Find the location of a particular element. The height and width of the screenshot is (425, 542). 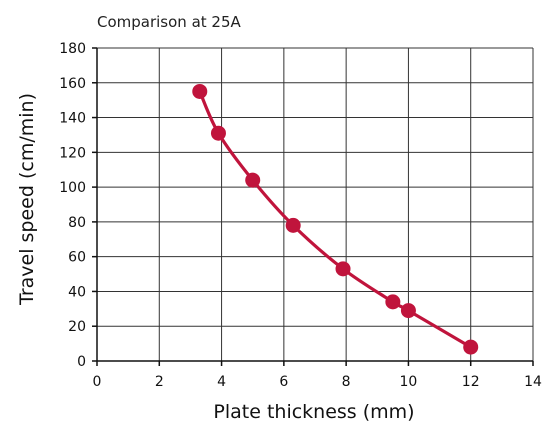

x-tick-label: 14 is located at coordinates (533, 382).